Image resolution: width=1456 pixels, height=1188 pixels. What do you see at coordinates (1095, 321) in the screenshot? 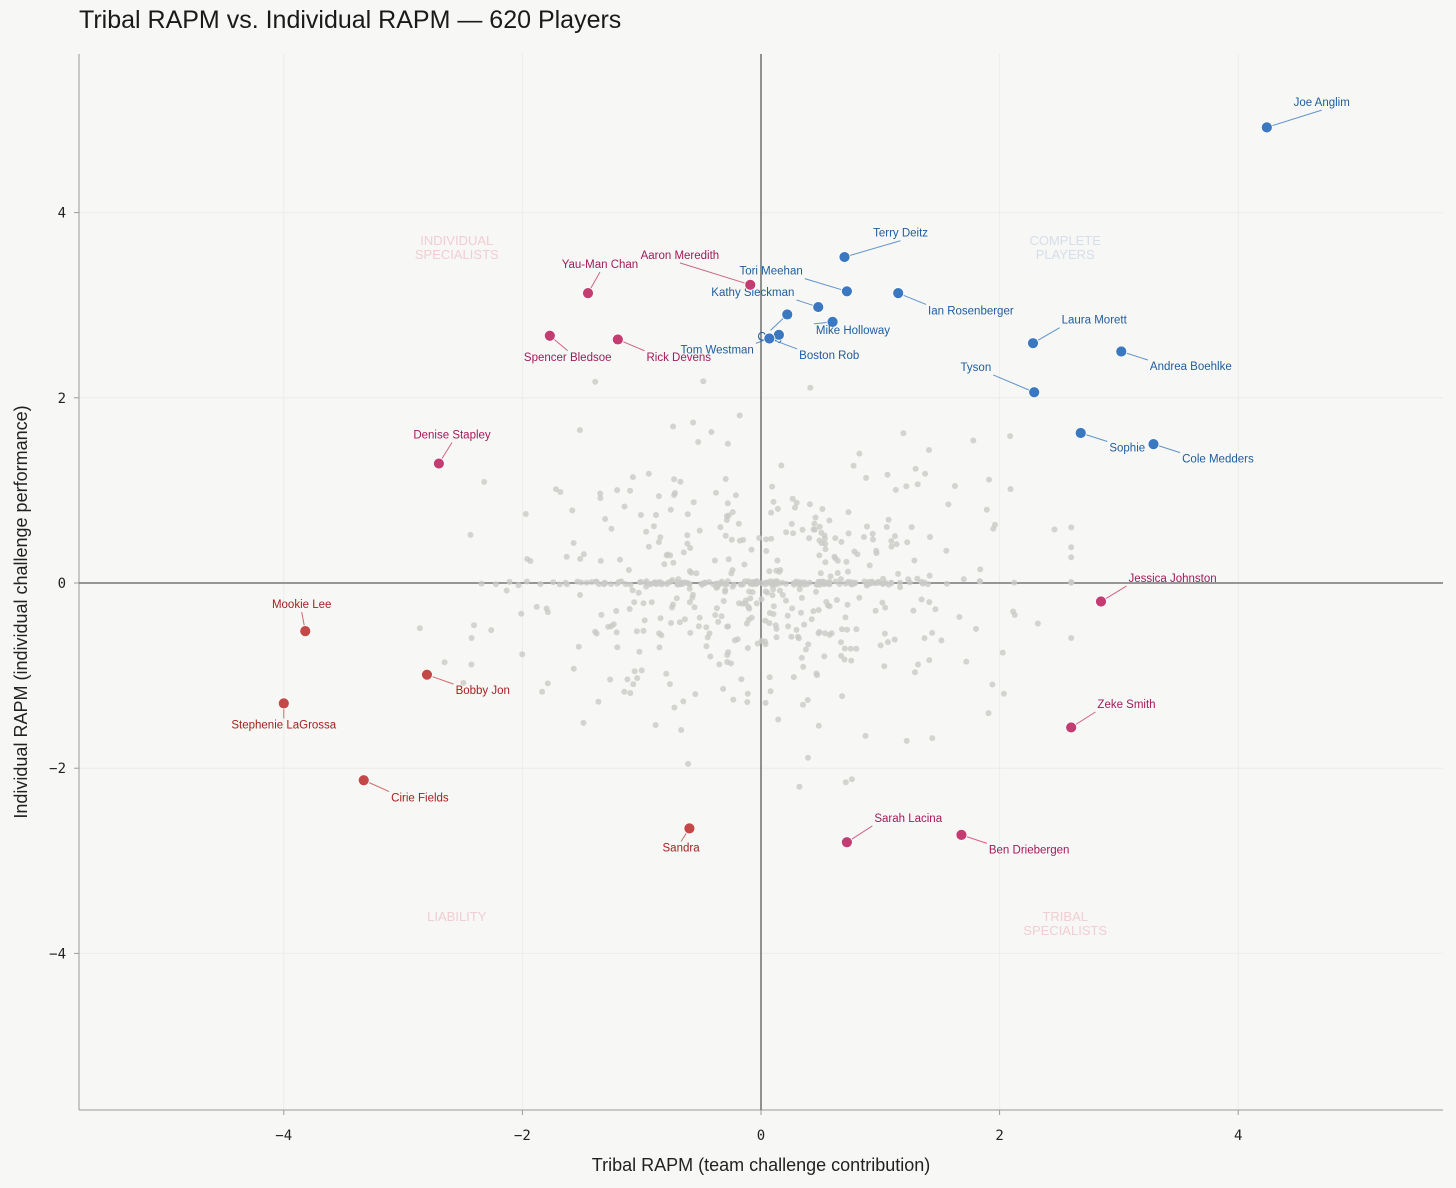
I see `player-label: Laura Morett` at bounding box center [1095, 321].